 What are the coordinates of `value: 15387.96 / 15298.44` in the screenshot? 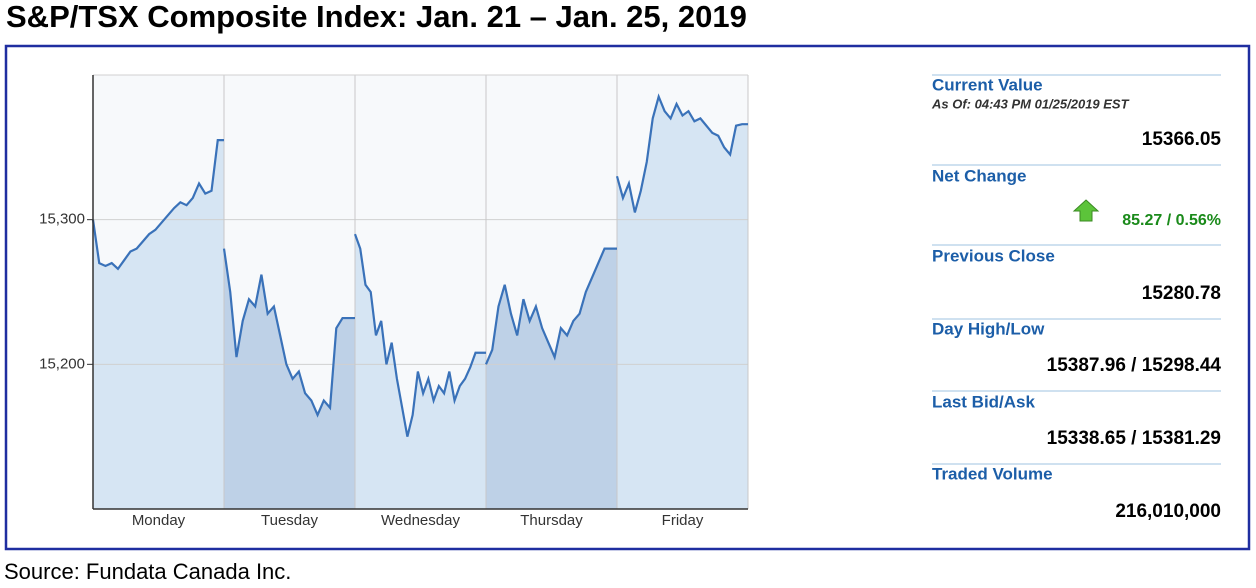 It's located at (1134, 365).